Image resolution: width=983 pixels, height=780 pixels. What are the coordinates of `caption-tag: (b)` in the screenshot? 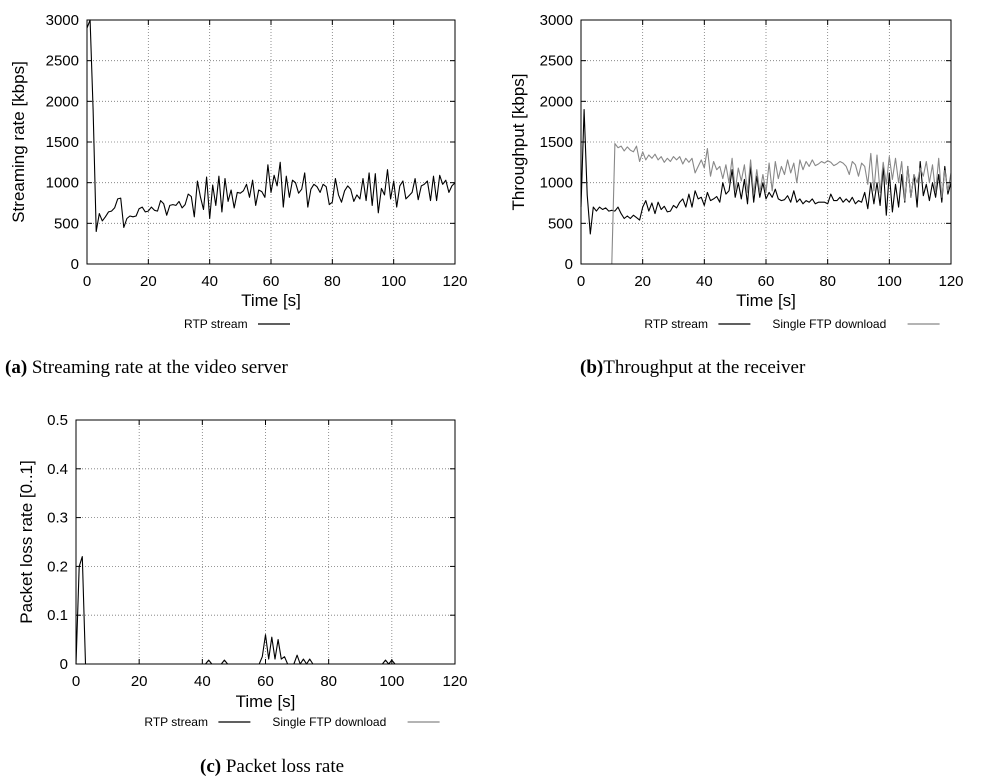 It's located at (591, 367).